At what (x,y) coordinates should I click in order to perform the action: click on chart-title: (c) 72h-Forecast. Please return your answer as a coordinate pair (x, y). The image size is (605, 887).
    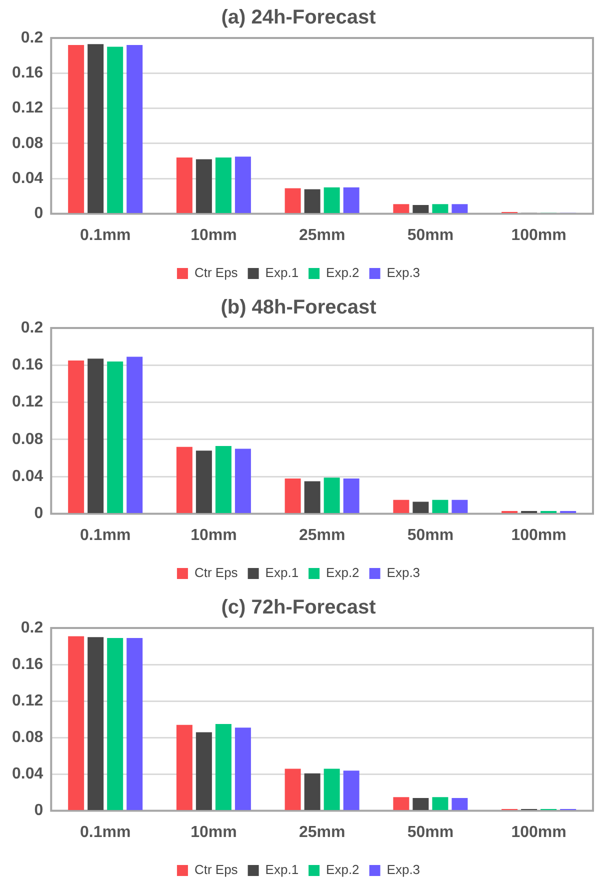
    Looking at the image, I should click on (298, 607).